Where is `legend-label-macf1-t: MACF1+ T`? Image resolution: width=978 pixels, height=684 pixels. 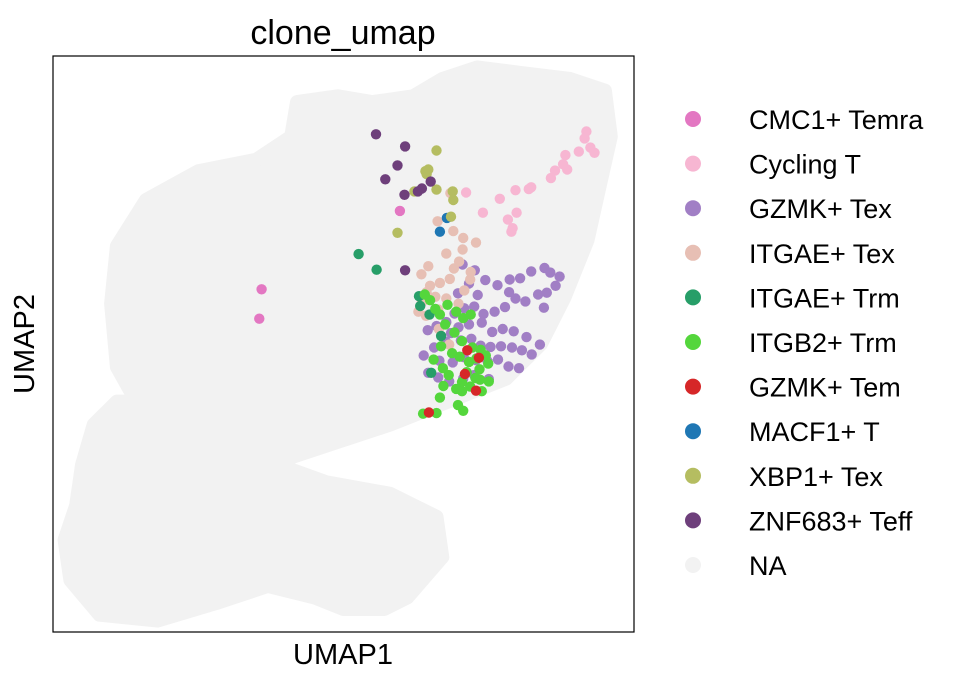
legend-label-macf1-t: MACF1+ T is located at coordinates (814, 432).